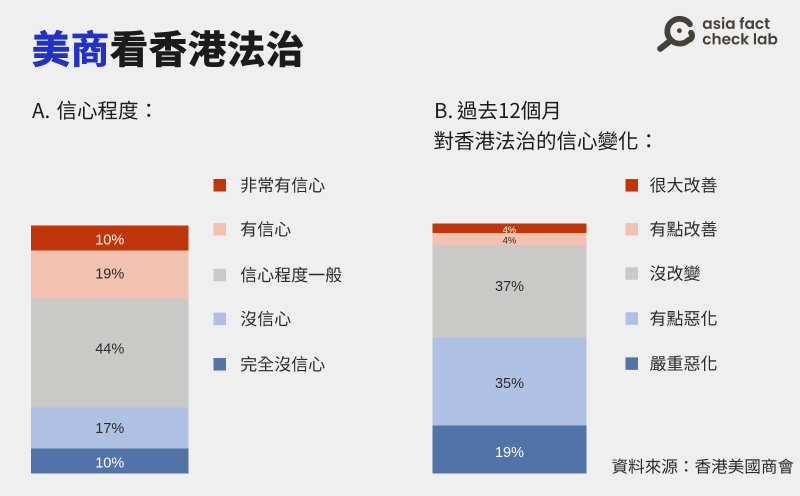  Describe the element at coordinates (509, 287) in the screenshot. I see `svg-text: 37%` at that location.